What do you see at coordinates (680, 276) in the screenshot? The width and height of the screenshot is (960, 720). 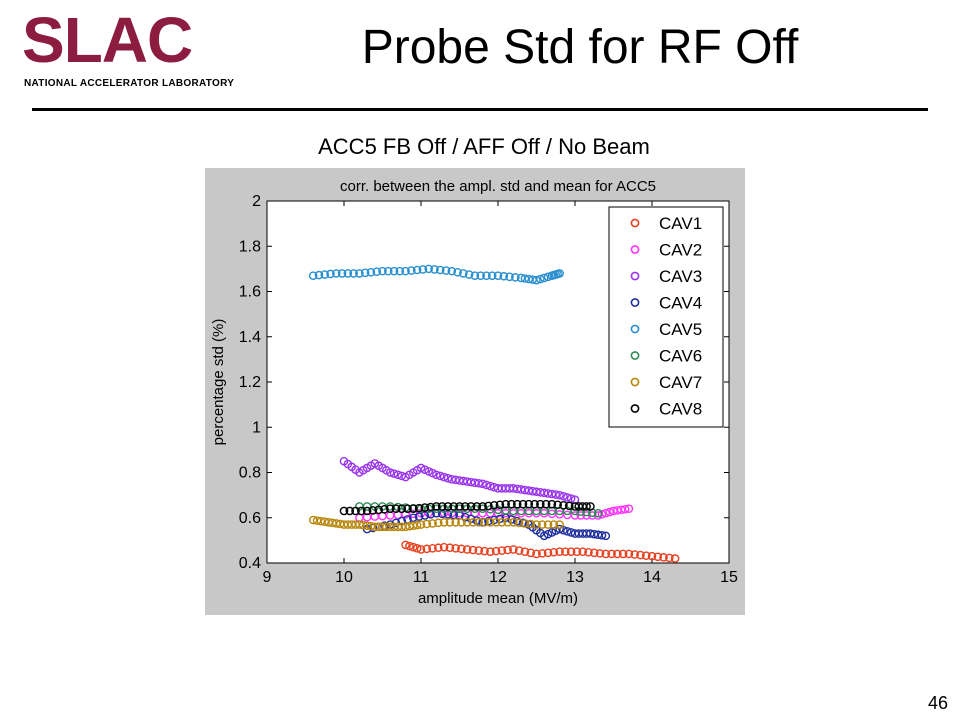 I see `legend-entry: CAV3` at bounding box center [680, 276].